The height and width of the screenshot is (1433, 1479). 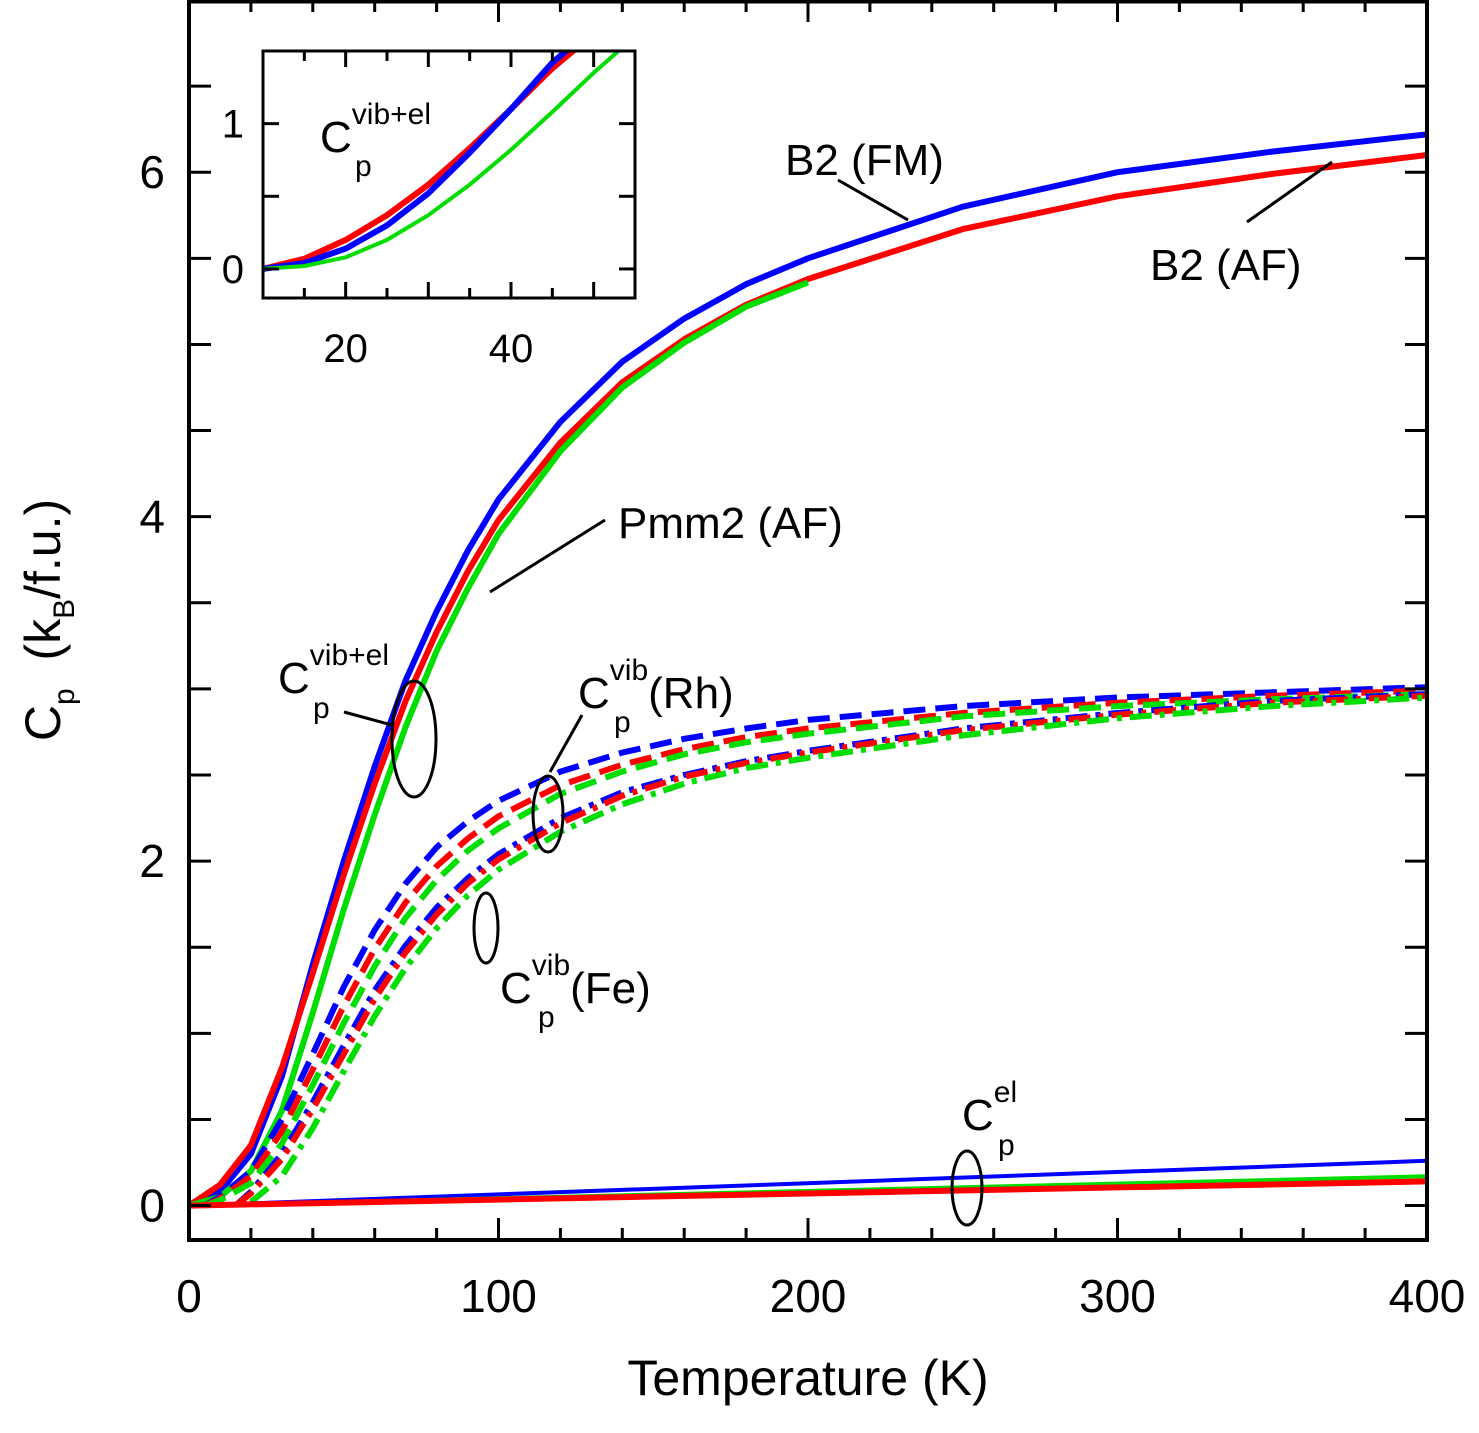 I want to click on label-cp-vib-el-sub: p, so click(x=321, y=708).